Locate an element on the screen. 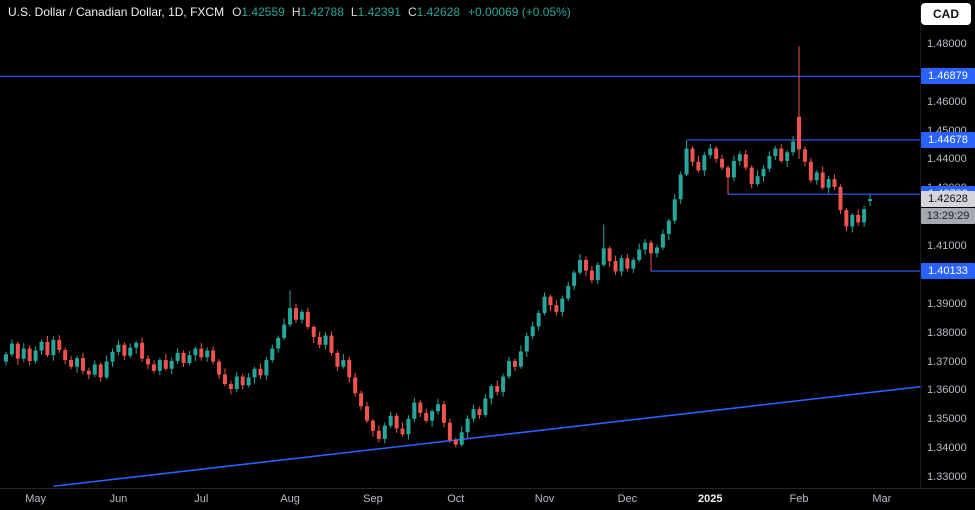  currency-cad-button: CAD is located at coordinates (946, 14).